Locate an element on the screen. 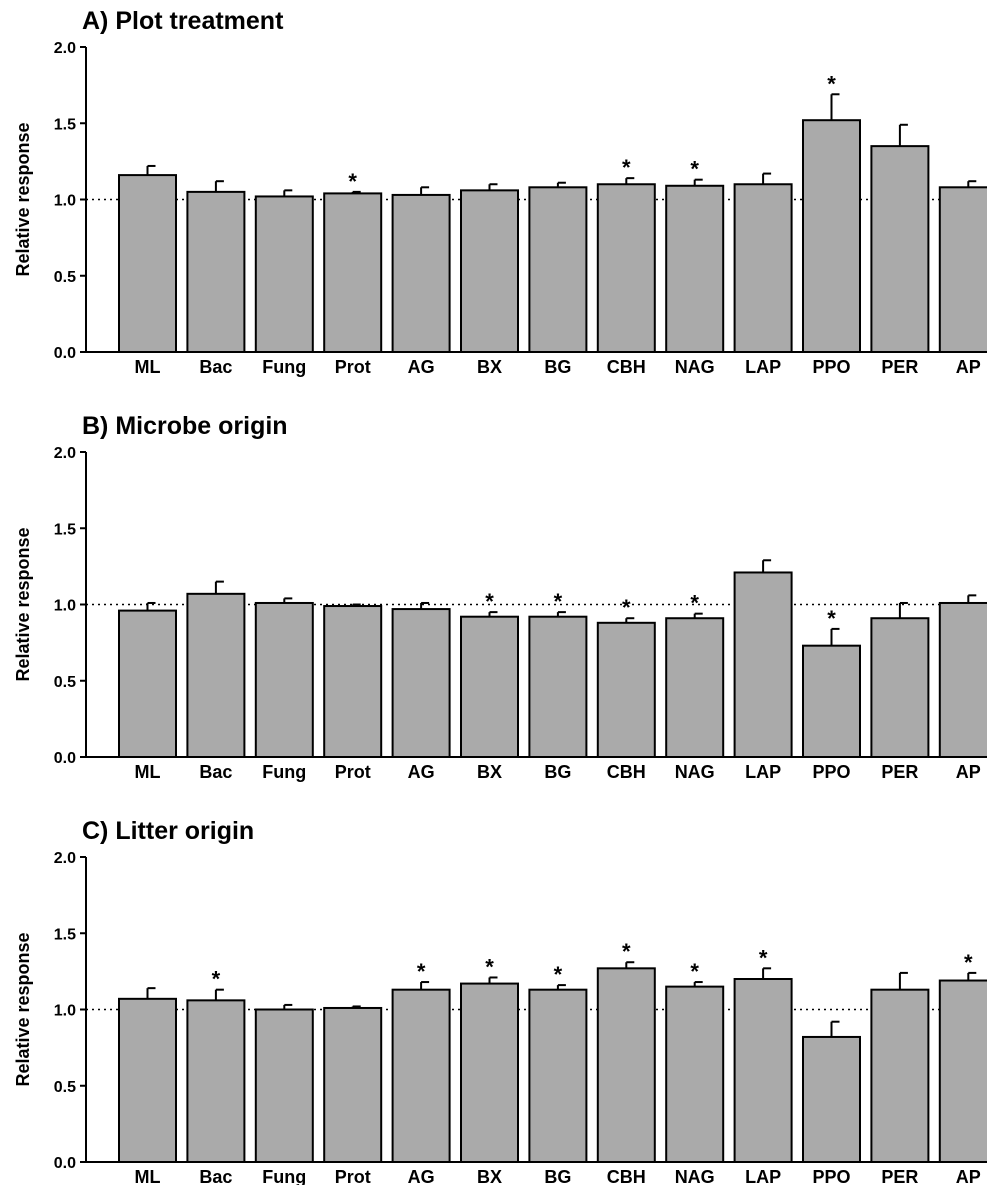 This screenshot has height=1185, width=987. bar-ag is located at coordinates (421, 1075).